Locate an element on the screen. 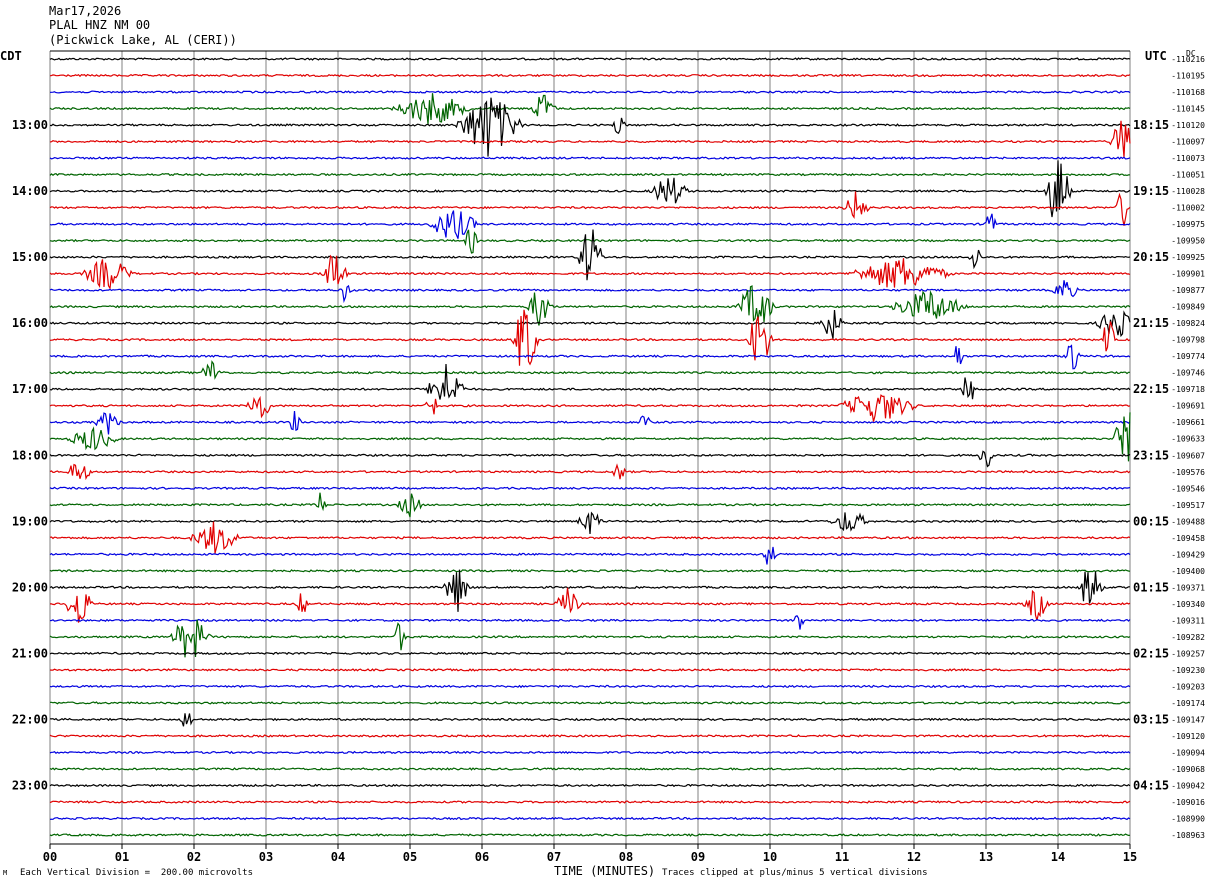 The width and height of the screenshot is (1210, 886). left-hour-label: 21:00 is located at coordinates (30, 653).